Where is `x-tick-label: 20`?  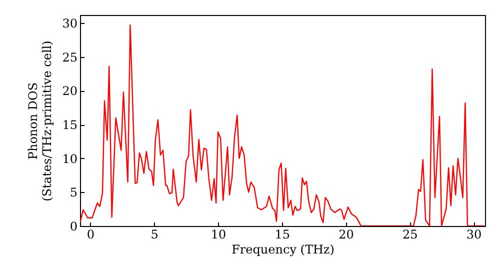 x-tick-label: 20 is located at coordinates (346, 235).